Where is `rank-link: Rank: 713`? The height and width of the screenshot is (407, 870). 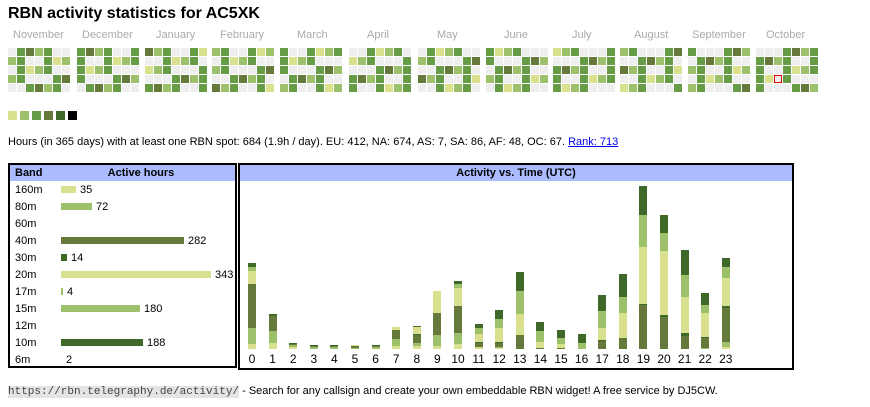 rank-link: Rank: 713 is located at coordinates (593, 142).